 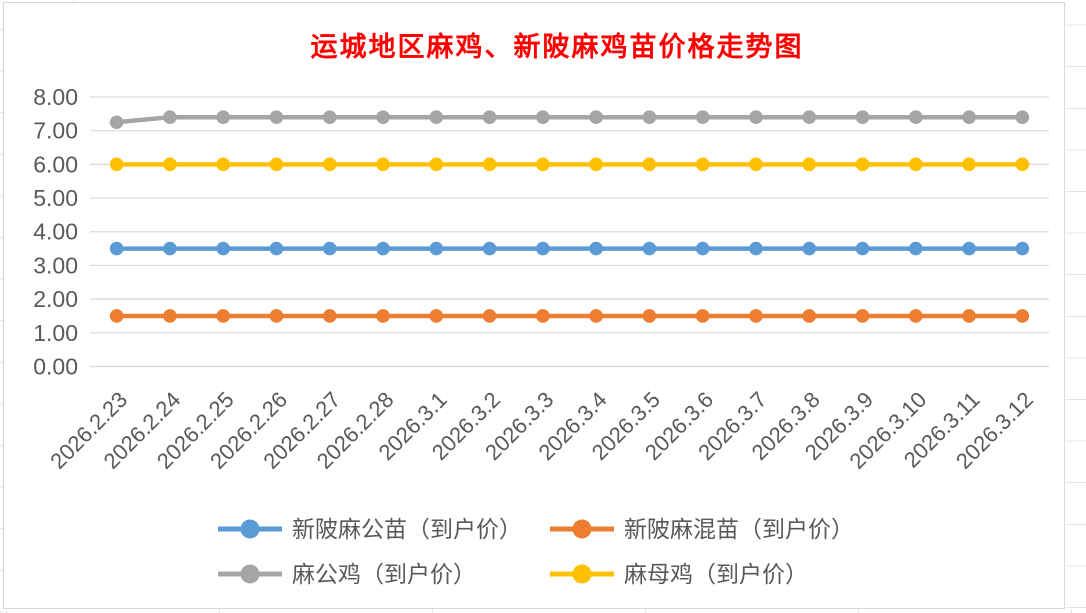 I want to click on legend-label: 新陂麻混苗（到户价）, so click(x=739, y=529).